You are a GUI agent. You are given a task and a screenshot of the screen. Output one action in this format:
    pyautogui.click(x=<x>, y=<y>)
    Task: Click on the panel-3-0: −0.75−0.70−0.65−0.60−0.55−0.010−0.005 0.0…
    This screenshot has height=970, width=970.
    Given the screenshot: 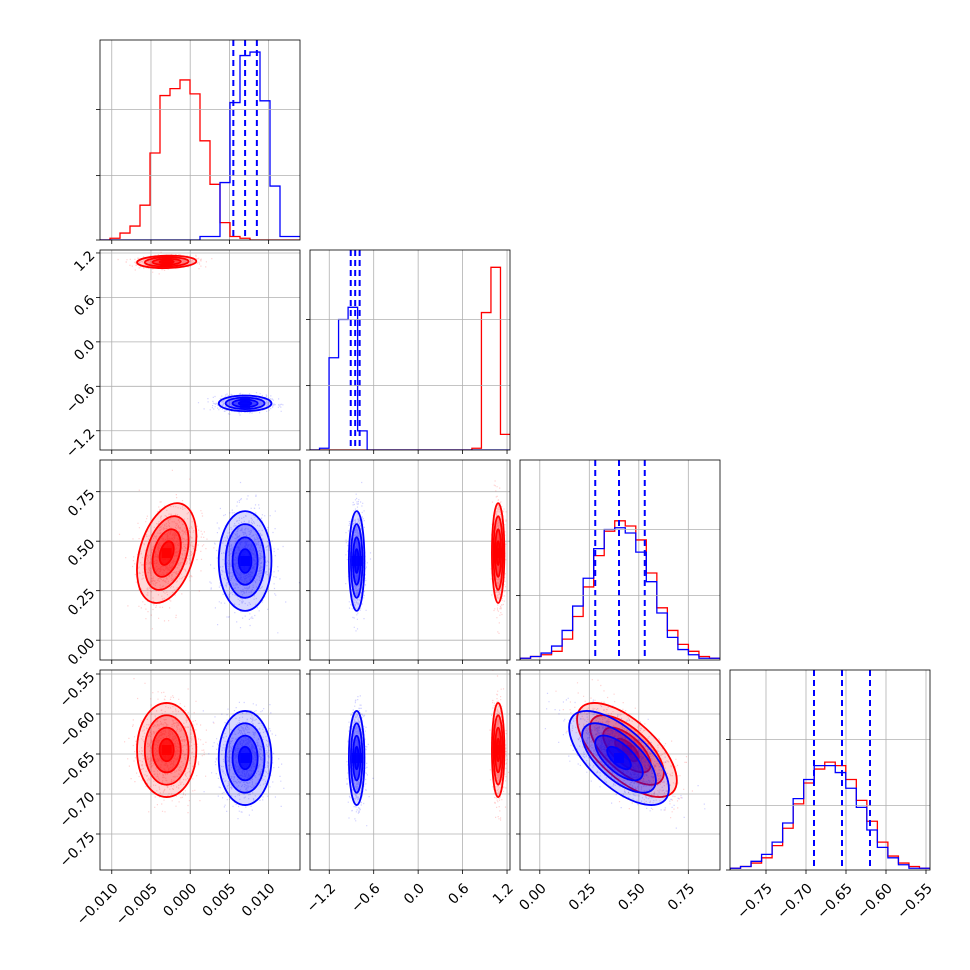 What is the action you would take?
    pyautogui.click(x=179, y=799)
    